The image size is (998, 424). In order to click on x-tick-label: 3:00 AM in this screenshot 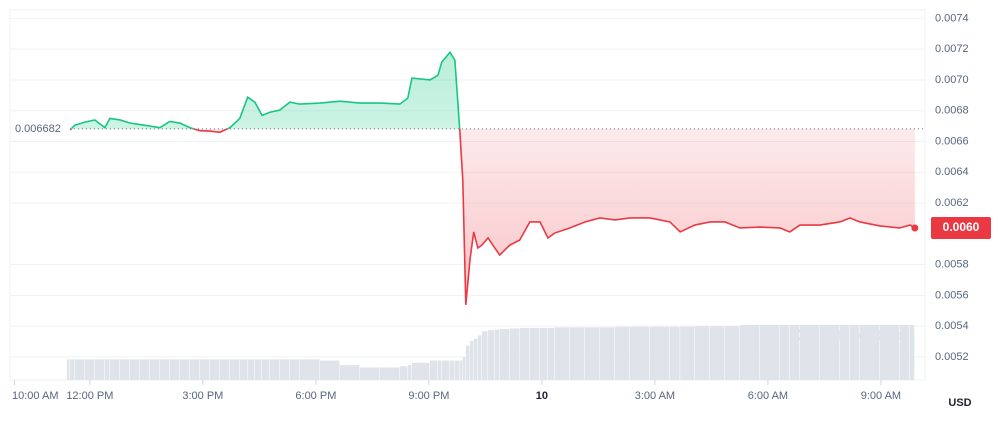, I will do `click(655, 396)`.